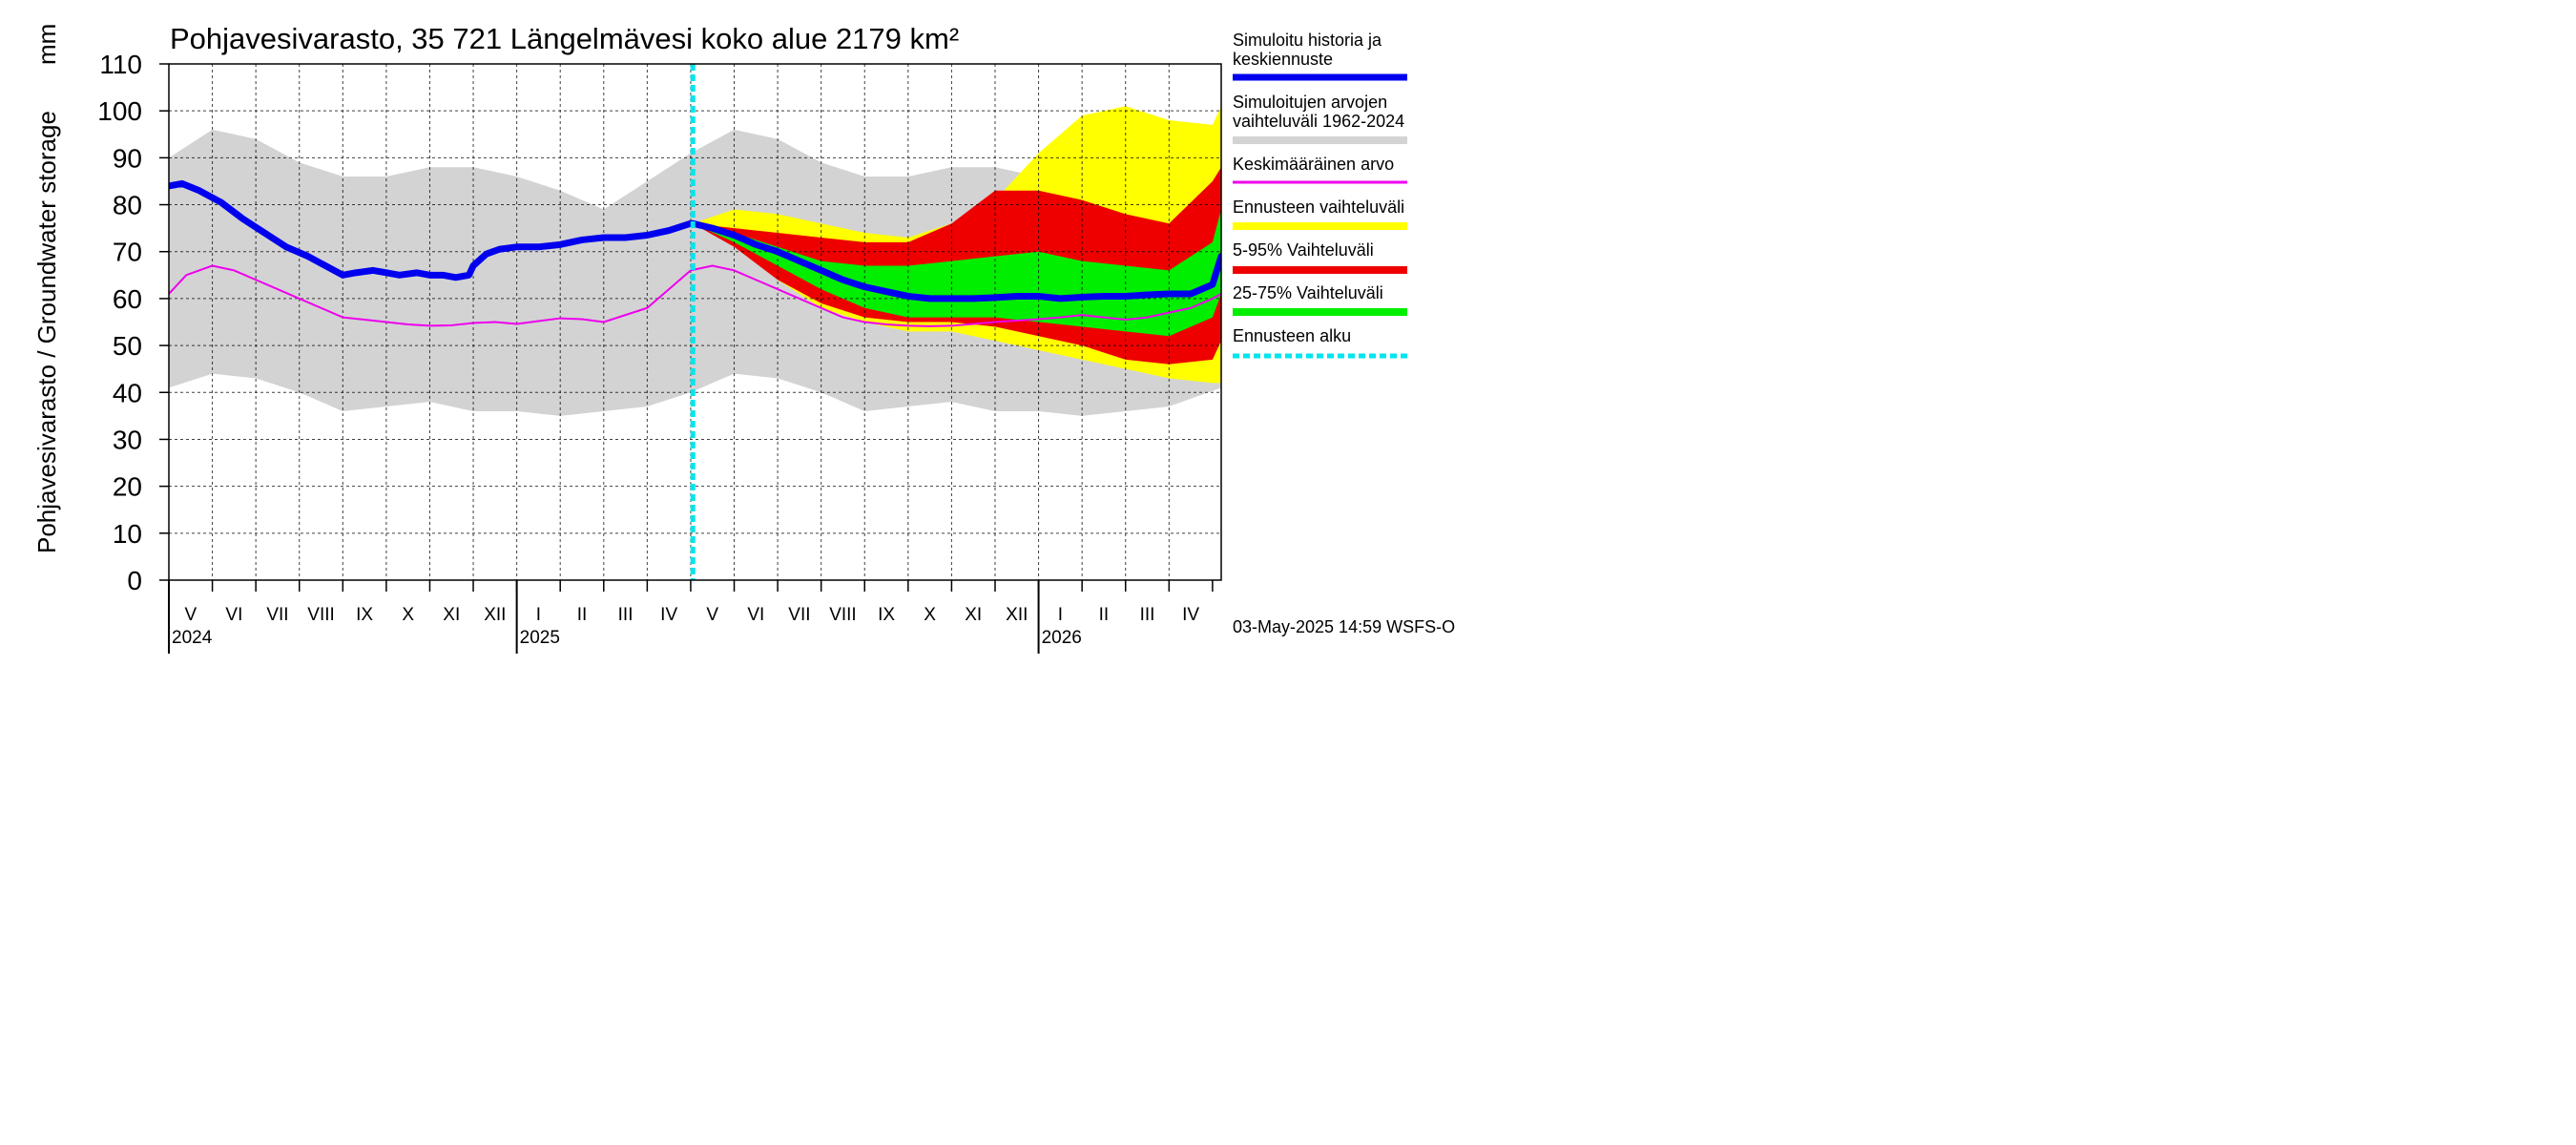 This screenshot has height=1145, width=2576. Describe the element at coordinates (799, 615) in the screenshot. I see `month-label-14: VII` at that location.